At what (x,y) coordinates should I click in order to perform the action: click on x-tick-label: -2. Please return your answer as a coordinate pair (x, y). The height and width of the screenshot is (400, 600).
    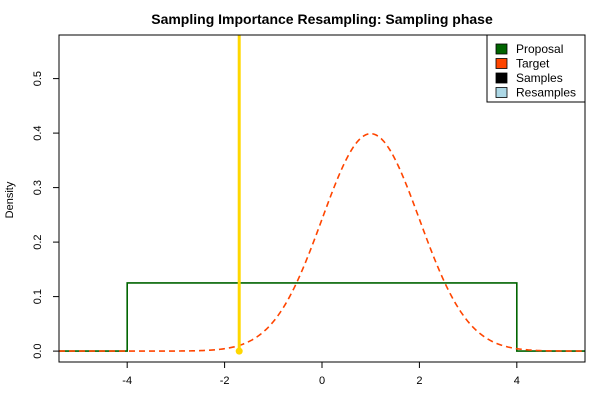
    Looking at the image, I should click on (225, 381).